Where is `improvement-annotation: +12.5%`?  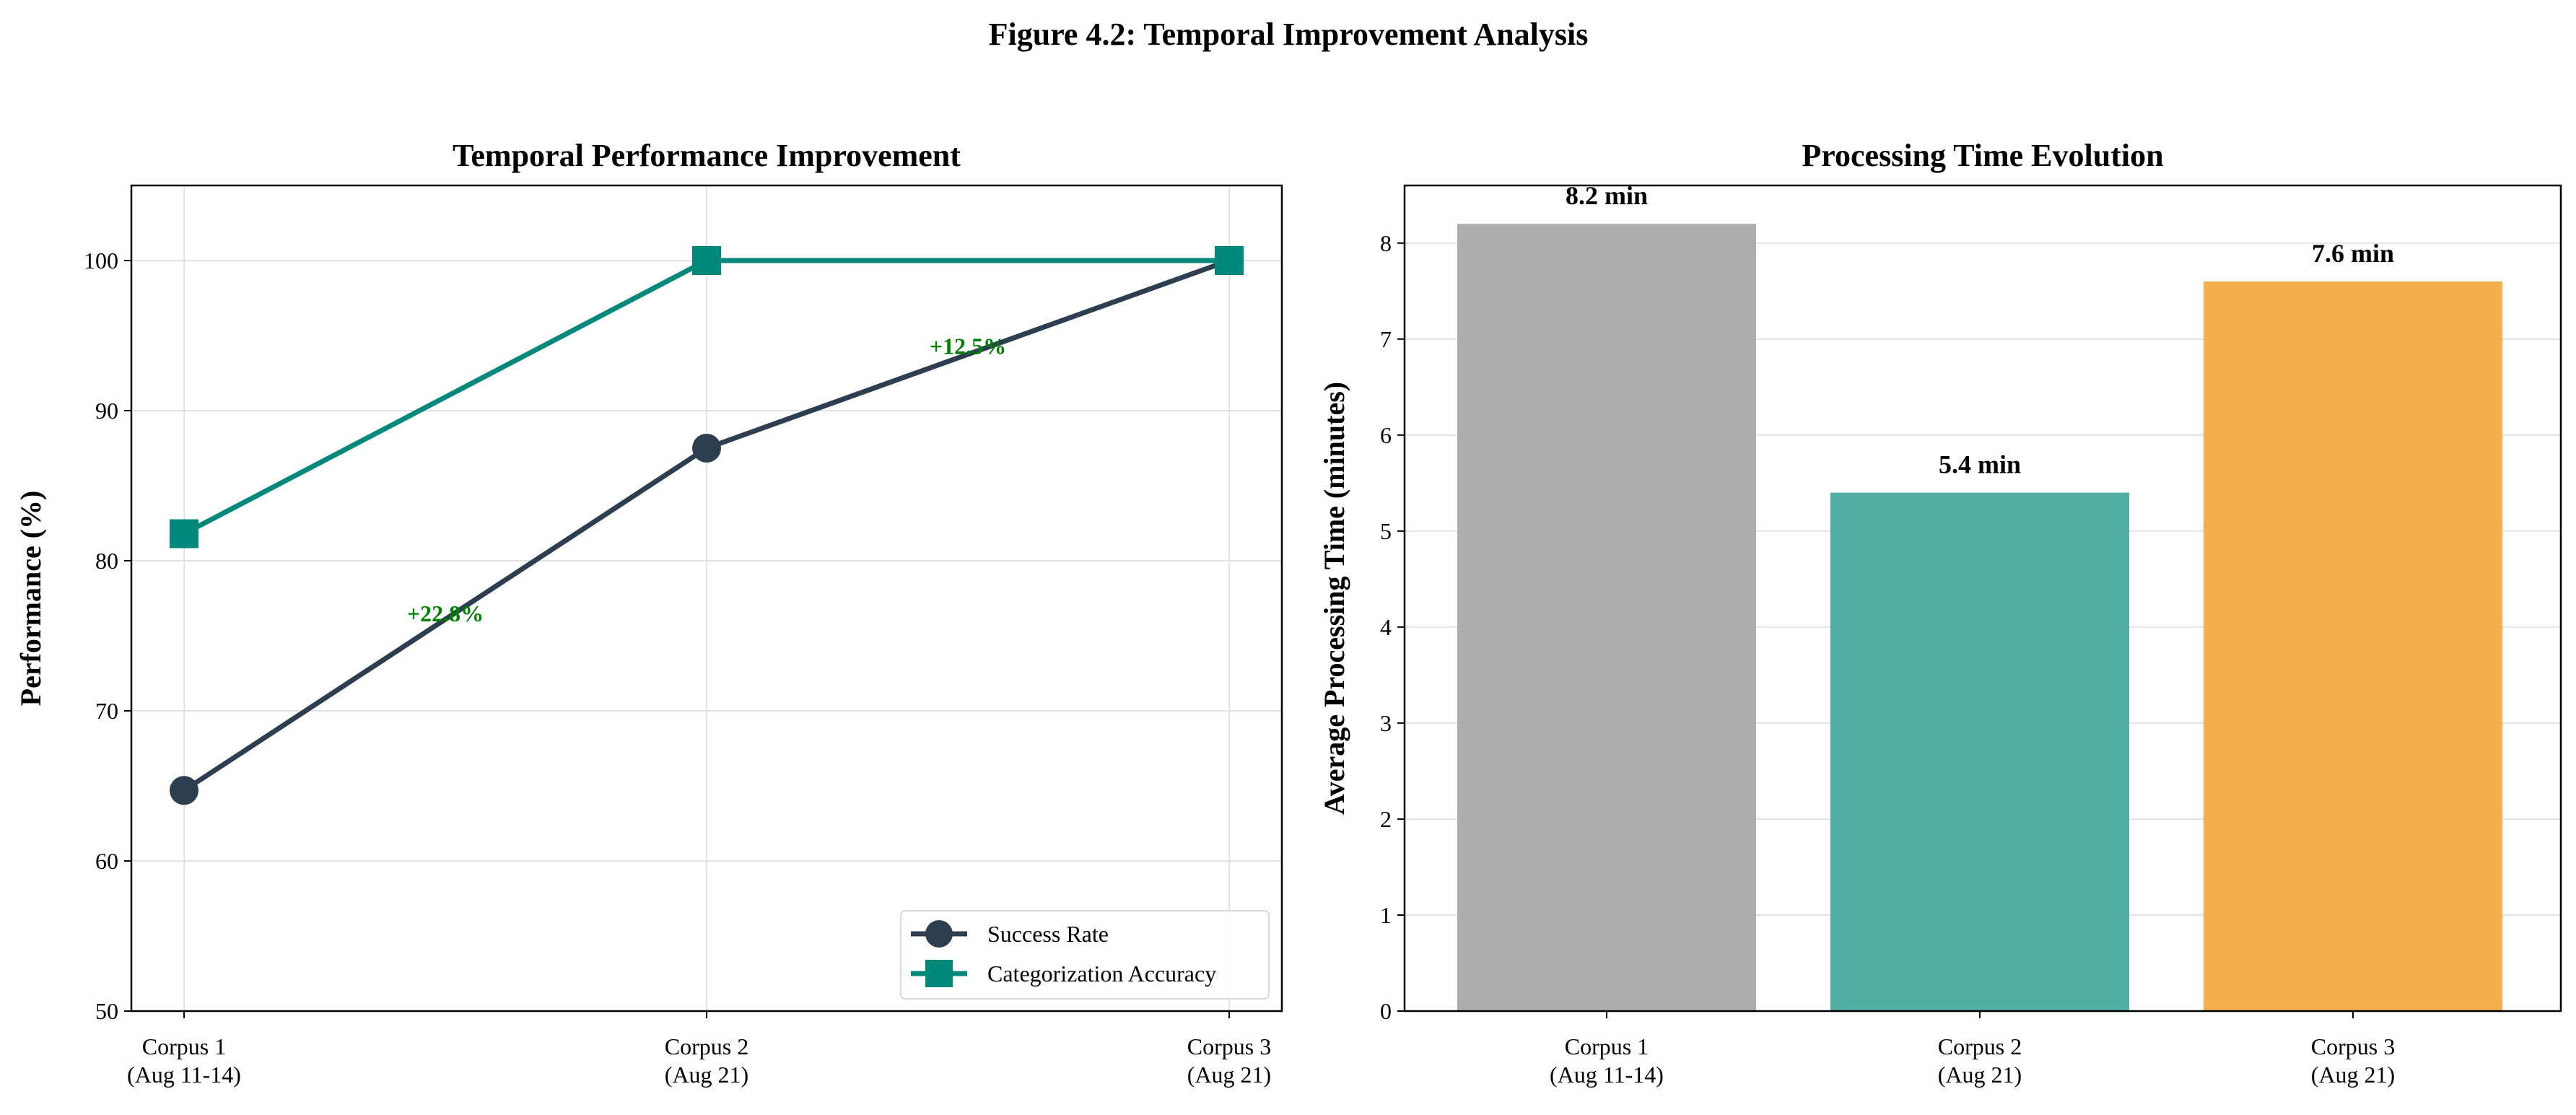 improvement-annotation: +12.5% is located at coordinates (968, 346).